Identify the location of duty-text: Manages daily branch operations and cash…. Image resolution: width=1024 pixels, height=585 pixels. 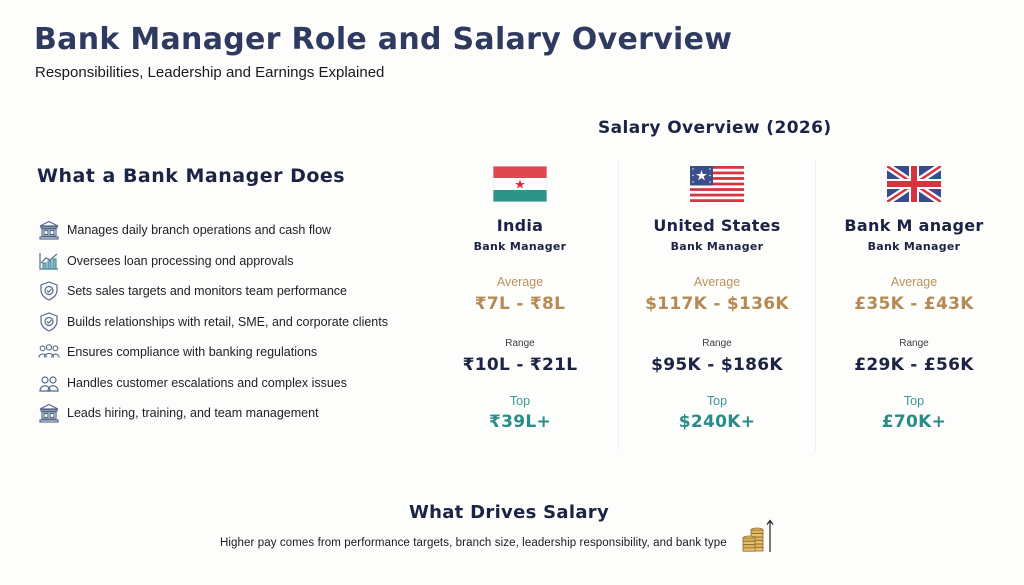
(199, 230).